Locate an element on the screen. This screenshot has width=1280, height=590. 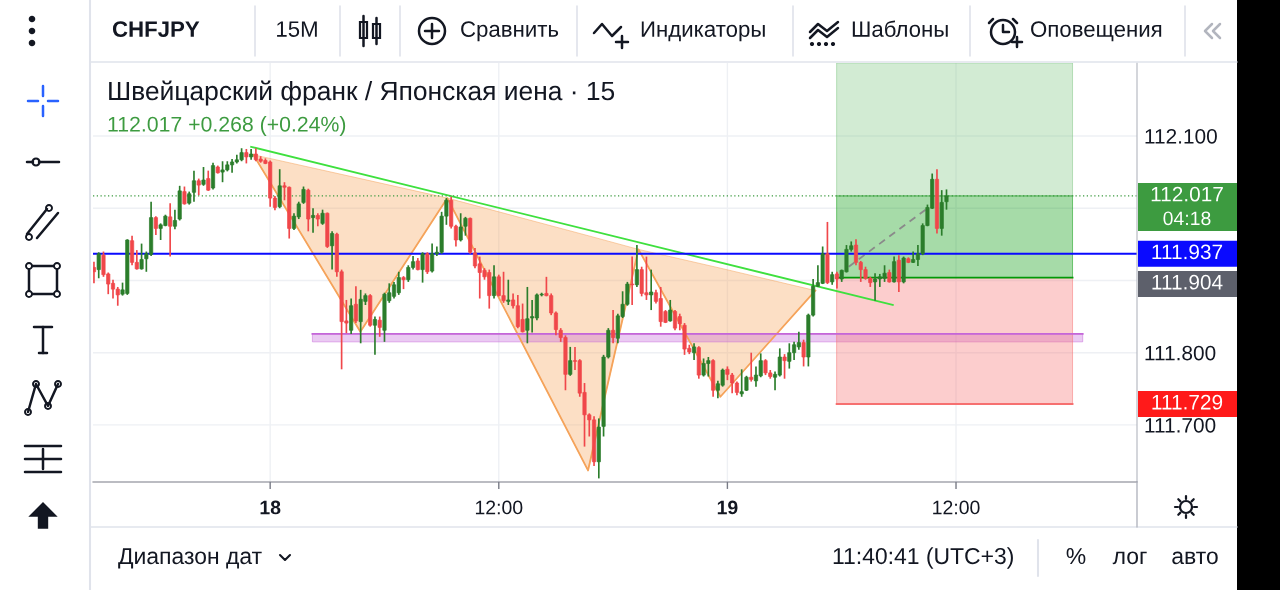
y-tick-label: 111.700 is located at coordinates (1180, 425).